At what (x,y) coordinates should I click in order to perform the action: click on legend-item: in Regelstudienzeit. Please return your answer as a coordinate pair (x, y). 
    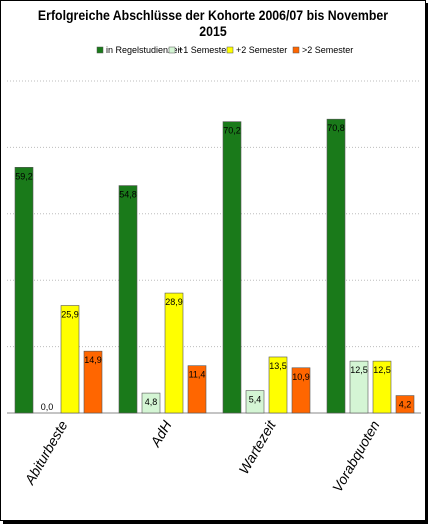
    Looking at the image, I should click on (139, 50).